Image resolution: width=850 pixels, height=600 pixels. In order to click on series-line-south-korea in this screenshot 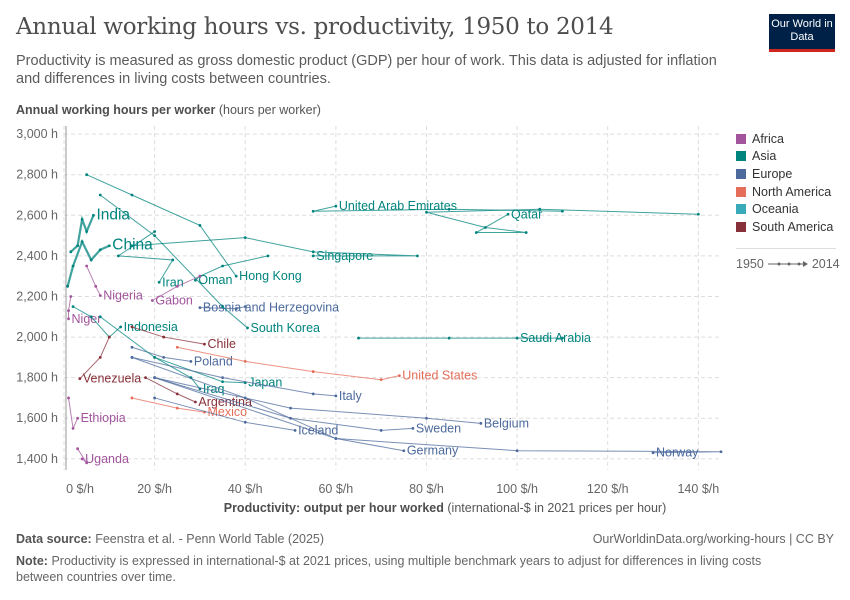, I will do `click(173, 261)`.